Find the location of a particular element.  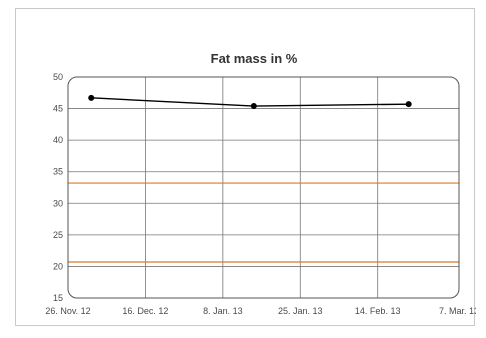

y-tick-label: 50 is located at coordinates (58, 77).